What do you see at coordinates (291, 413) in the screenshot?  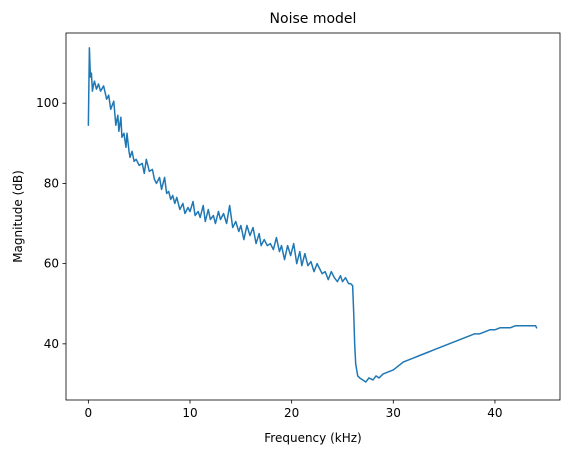 I see `x-tick-label: 20` at bounding box center [291, 413].